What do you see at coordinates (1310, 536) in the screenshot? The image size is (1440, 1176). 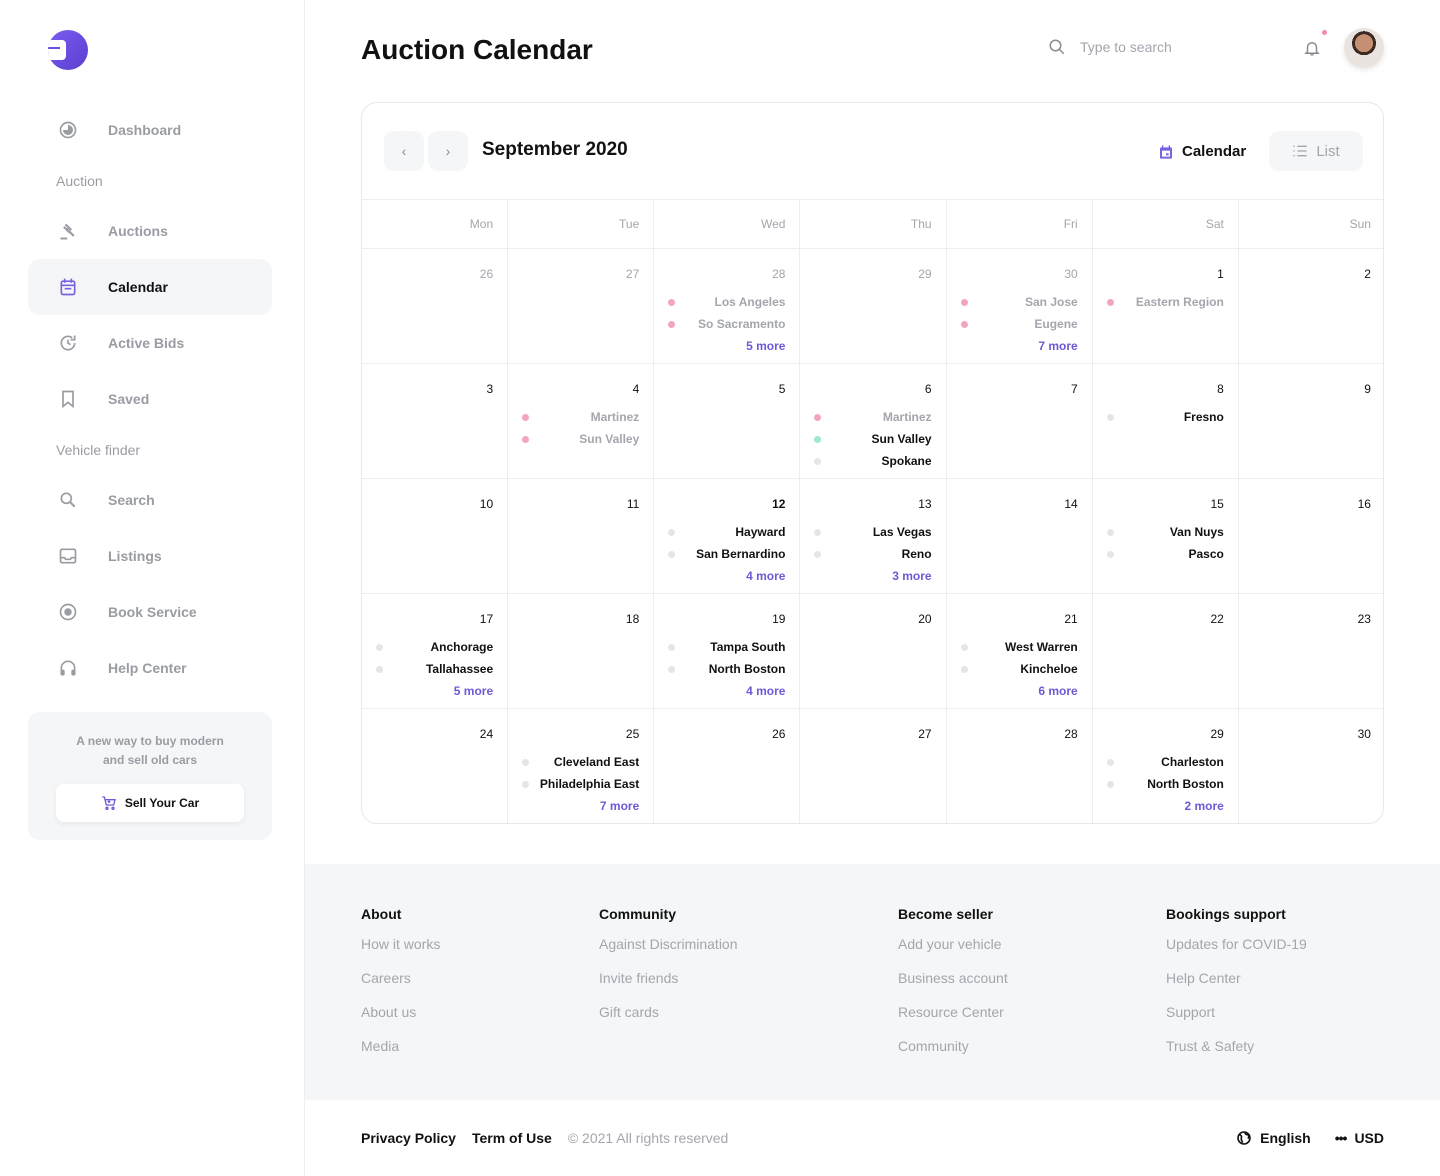 I see `day-cell: 16` at bounding box center [1310, 536].